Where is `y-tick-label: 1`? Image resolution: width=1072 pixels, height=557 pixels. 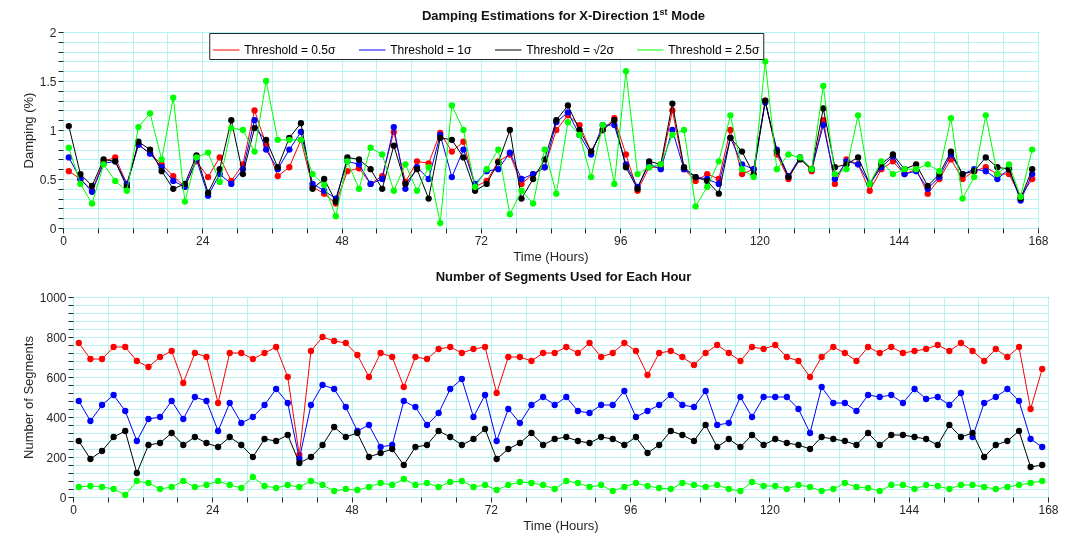
y-tick-label: 1 is located at coordinates (53, 130).